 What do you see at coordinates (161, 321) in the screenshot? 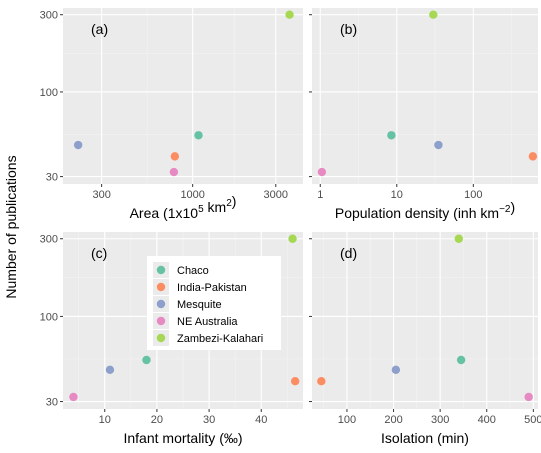
I see `legend-key-ne-australia` at bounding box center [161, 321].